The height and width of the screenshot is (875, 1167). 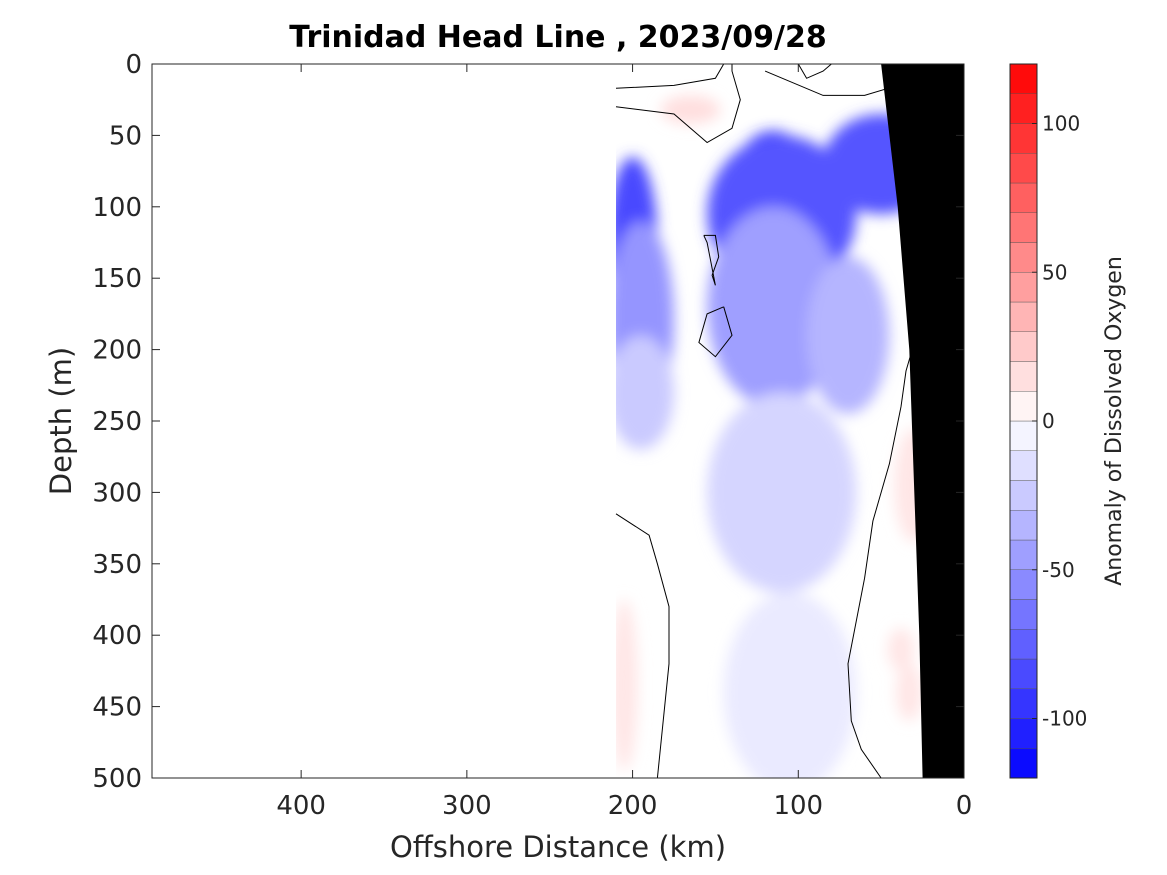 I want to click on colorbar-label: Anomaly of Dissolved Oxygen, so click(x=1114, y=421).